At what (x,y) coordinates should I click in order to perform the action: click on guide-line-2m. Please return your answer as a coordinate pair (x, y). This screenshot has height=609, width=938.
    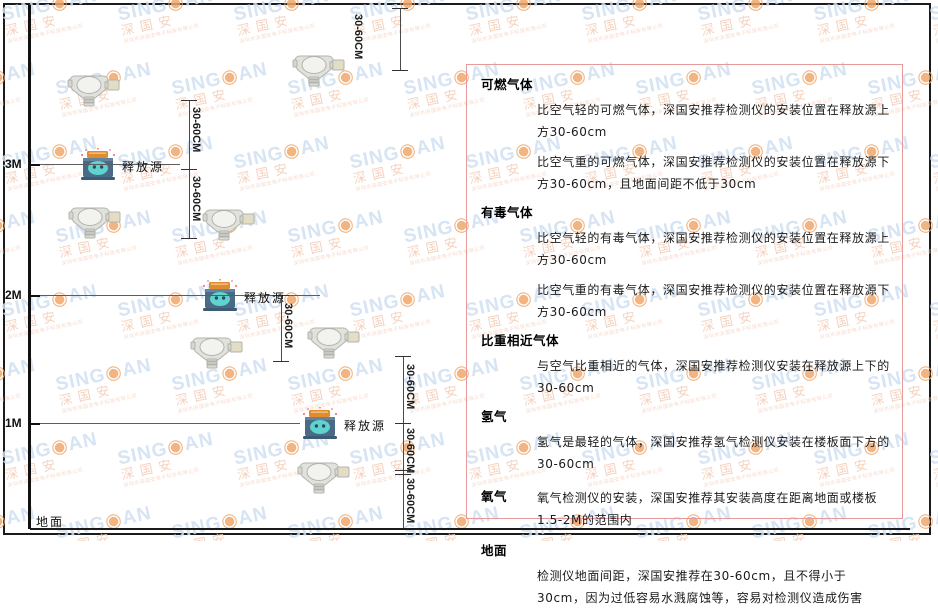
    Looking at the image, I should click on (175, 295).